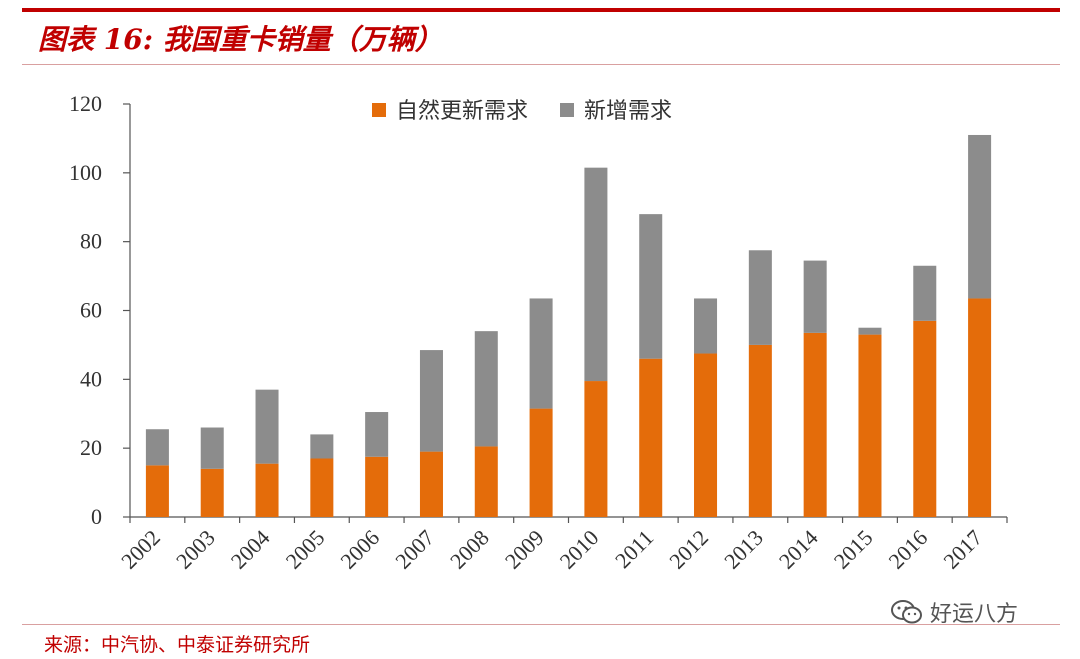  Describe the element at coordinates (431, 401) in the screenshot. I see `bar-new-2007` at that location.